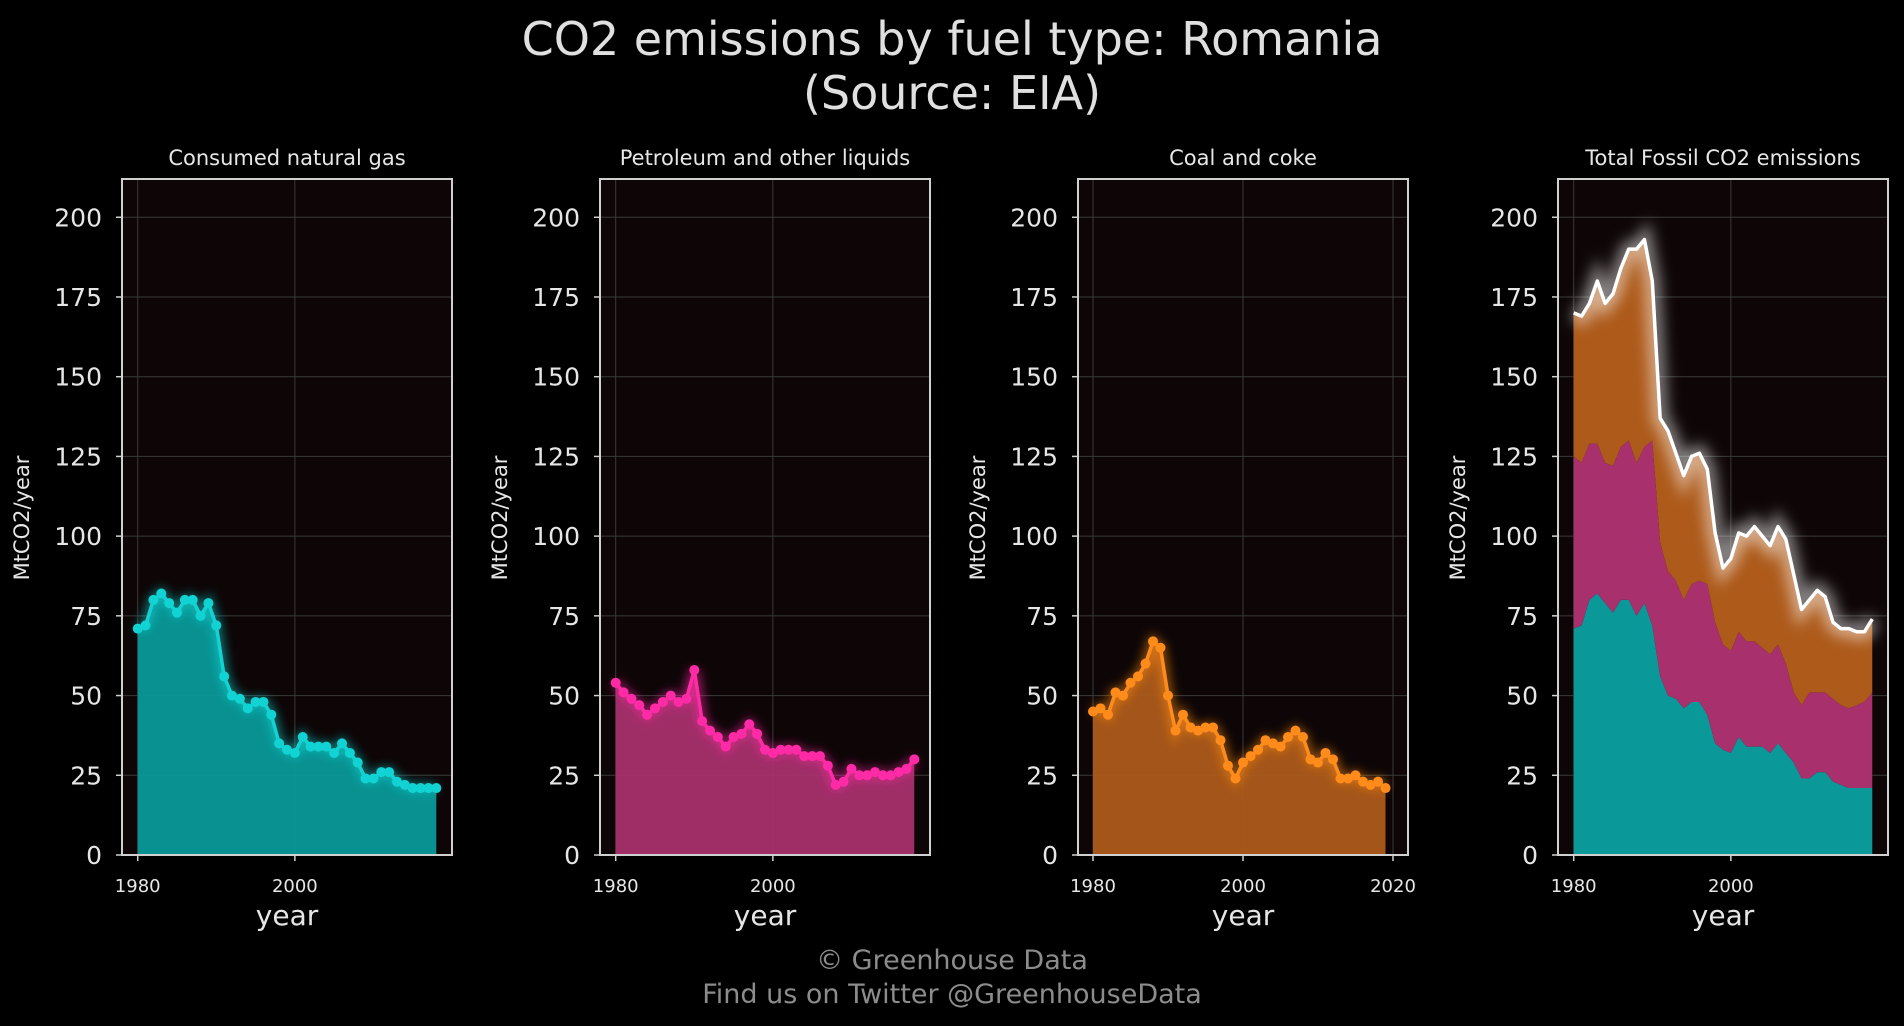 The width and height of the screenshot is (1904, 1026). Describe the element at coordinates (1723, 435) in the screenshot. I see `total-line` at that location.